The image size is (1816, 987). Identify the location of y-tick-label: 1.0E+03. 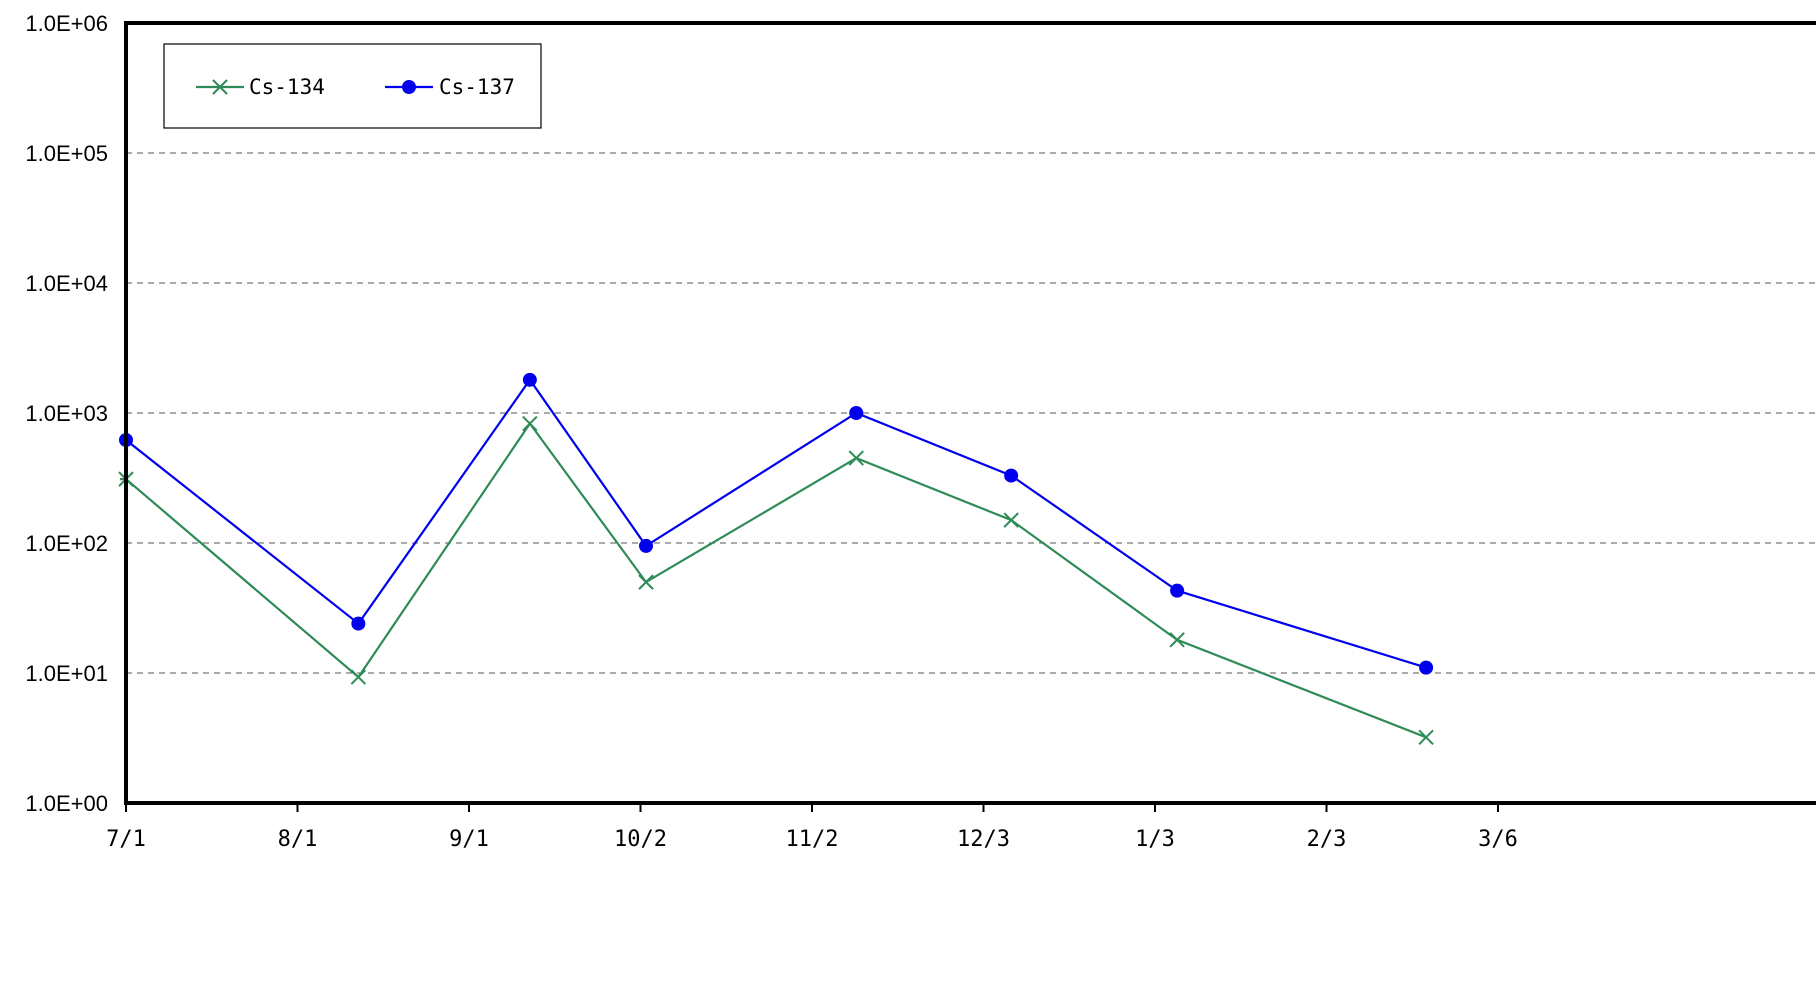
(66, 413).